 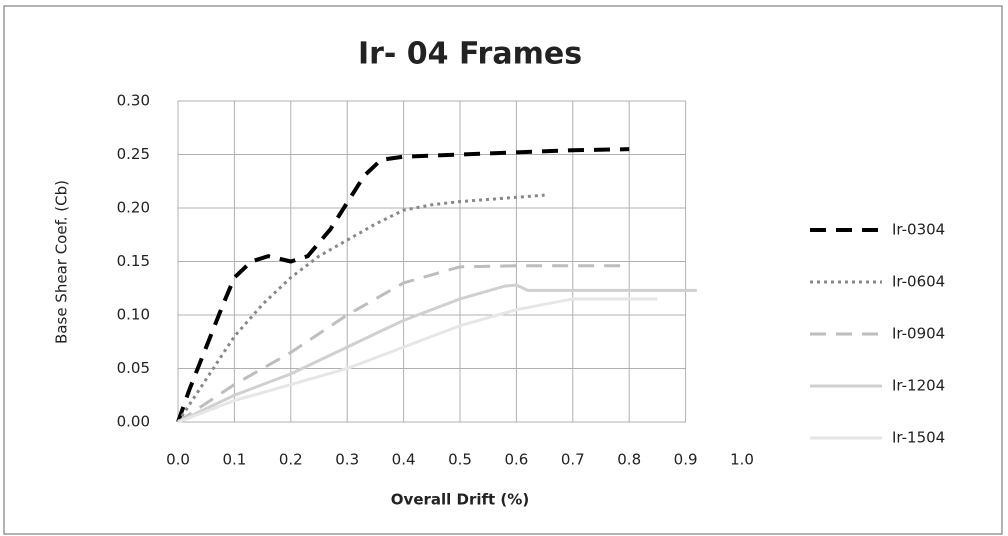 I want to click on y-tick-label: 0.30, so click(x=133, y=101).